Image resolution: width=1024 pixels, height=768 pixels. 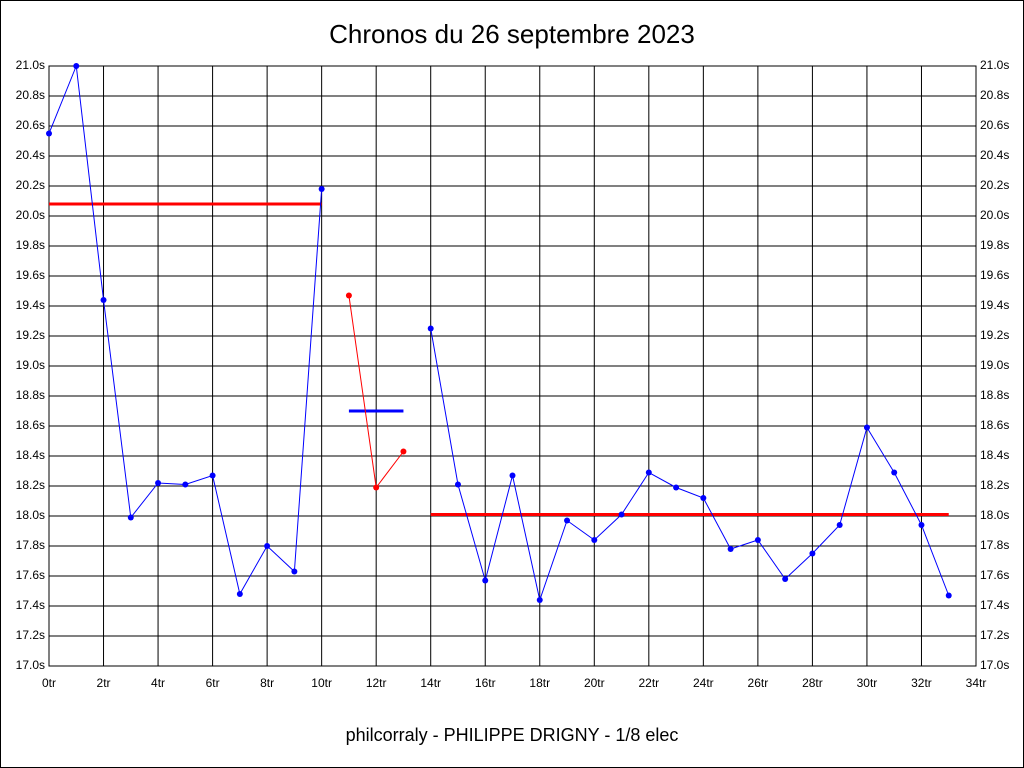 What do you see at coordinates (321, 683) in the screenshot?
I see `x-tick-label: 10tr` at bounding box center [321, 683].